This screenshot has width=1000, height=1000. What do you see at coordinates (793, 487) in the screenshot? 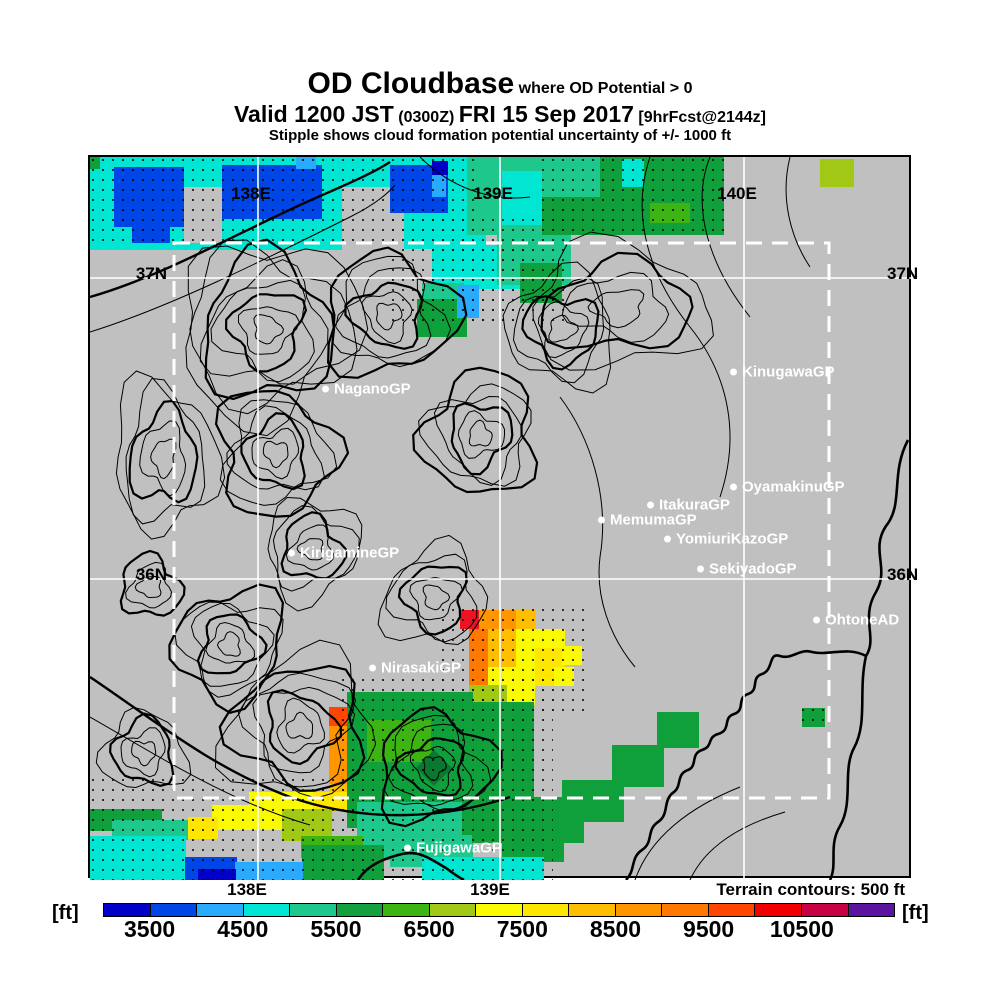
I see `station-label: OyamakinuGP` at bounding box center [793, 487].